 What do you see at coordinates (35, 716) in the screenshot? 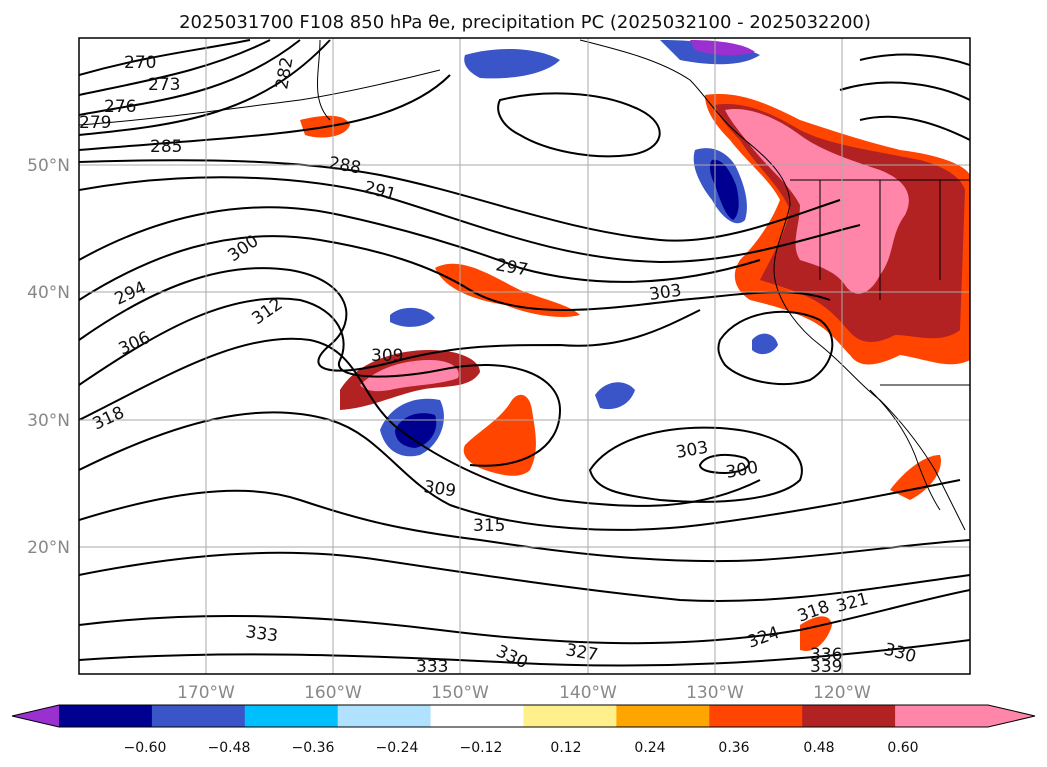
I see `colorbar-under-triangle` at bounding box center [35, 716].